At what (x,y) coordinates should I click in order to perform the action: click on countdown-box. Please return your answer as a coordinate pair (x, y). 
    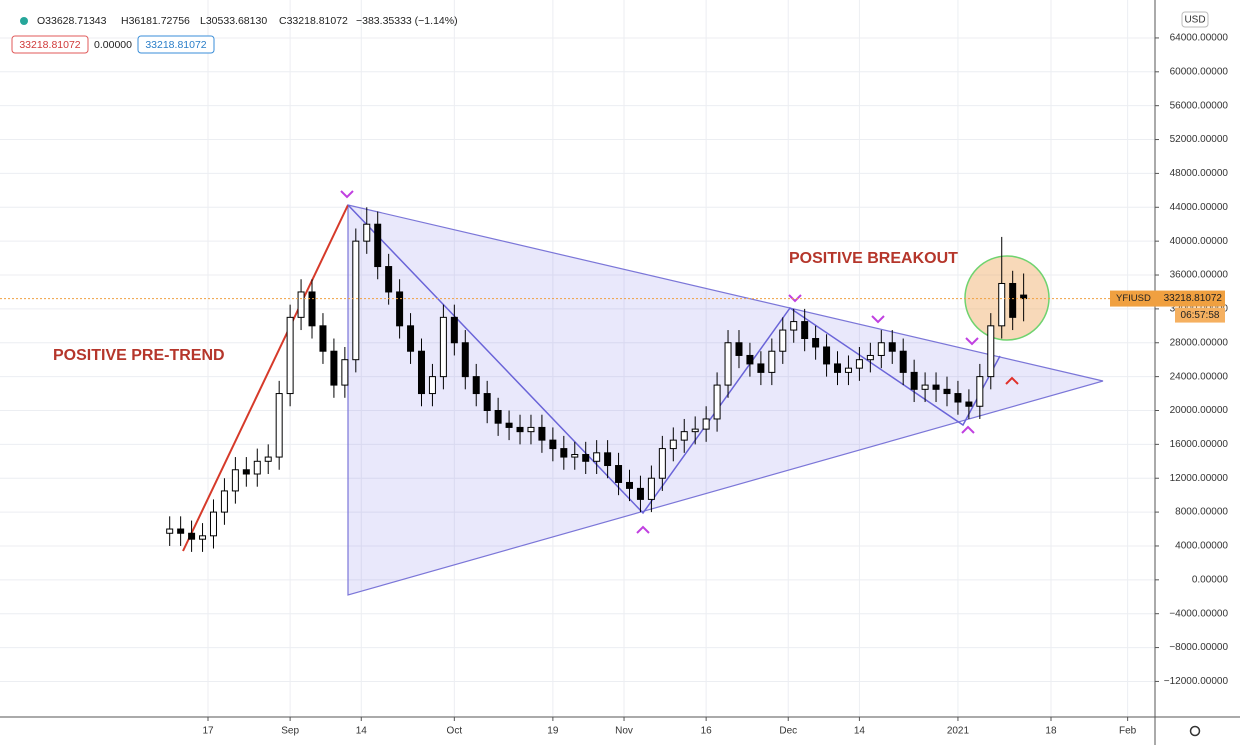
    Looking at the image, I should click on (1200, 315).